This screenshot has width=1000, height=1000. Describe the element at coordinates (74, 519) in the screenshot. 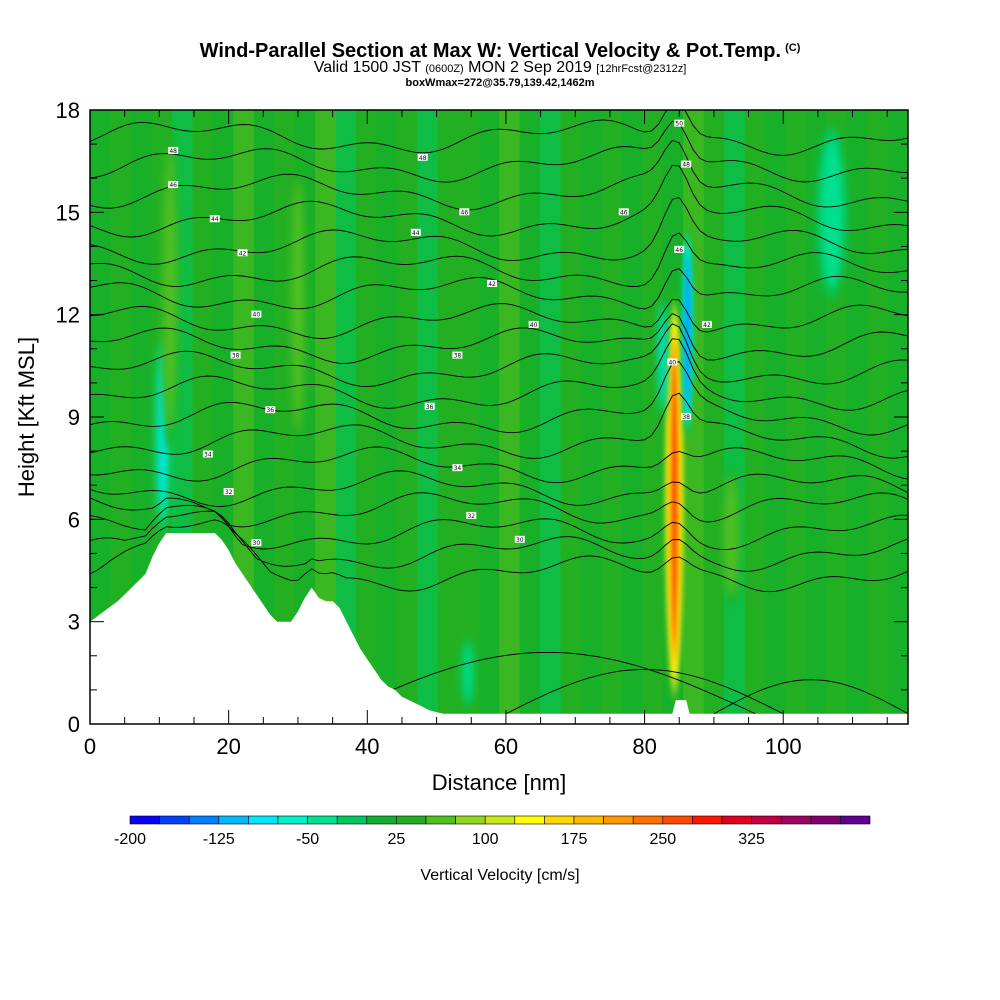

I see `y-tick-label: 6` at that location.